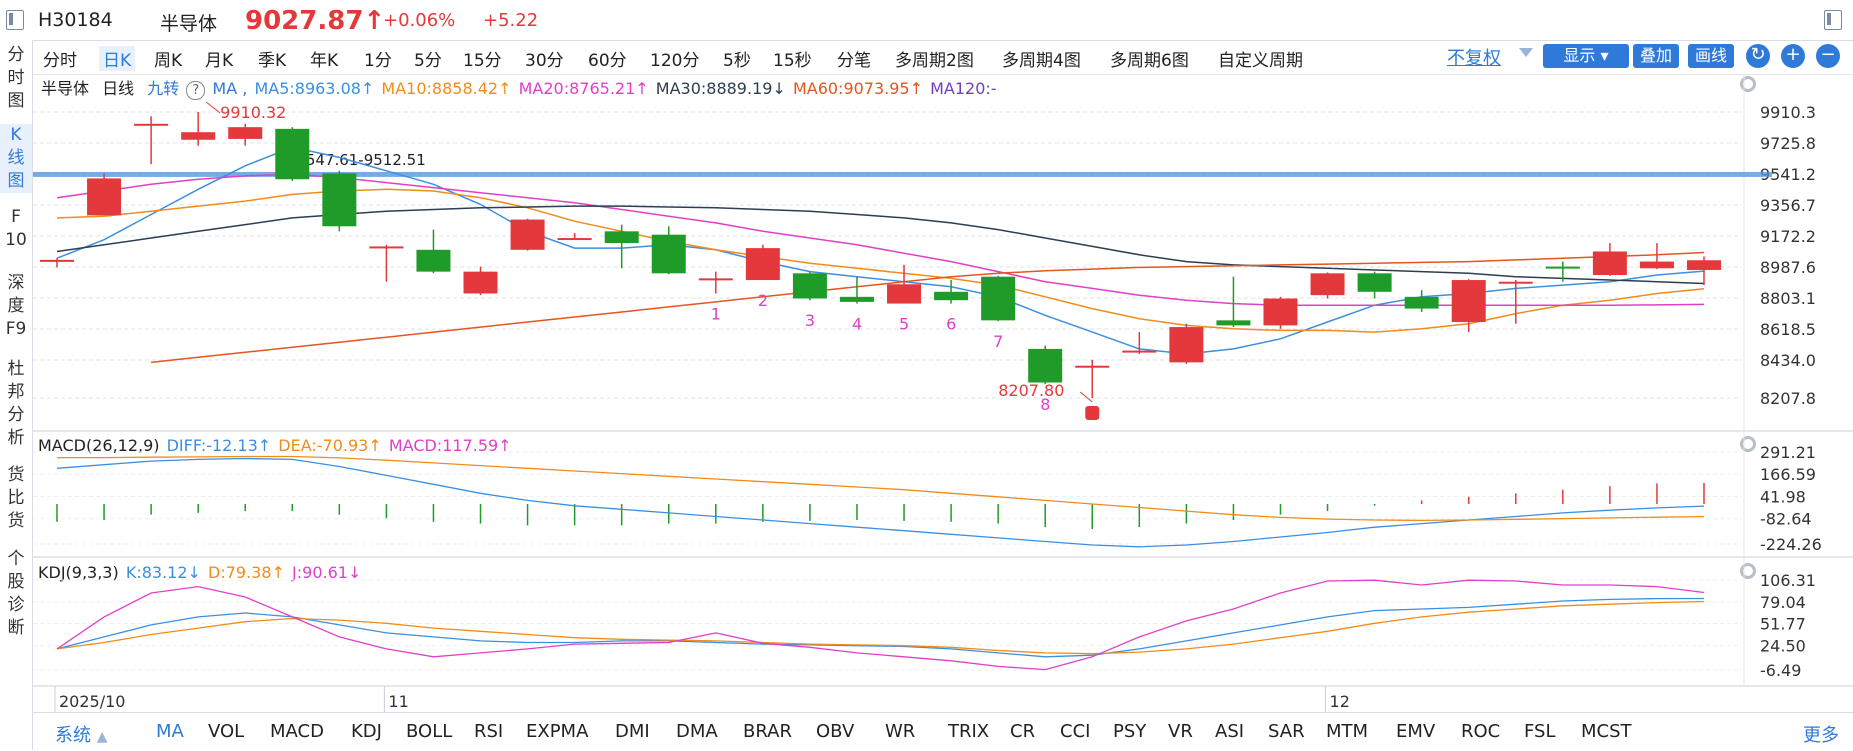  What do you see at coordinates (99, 445) in the screenshot?
I see `macd-title: MACD(26,12,9)` at bounding box center [99, 445].